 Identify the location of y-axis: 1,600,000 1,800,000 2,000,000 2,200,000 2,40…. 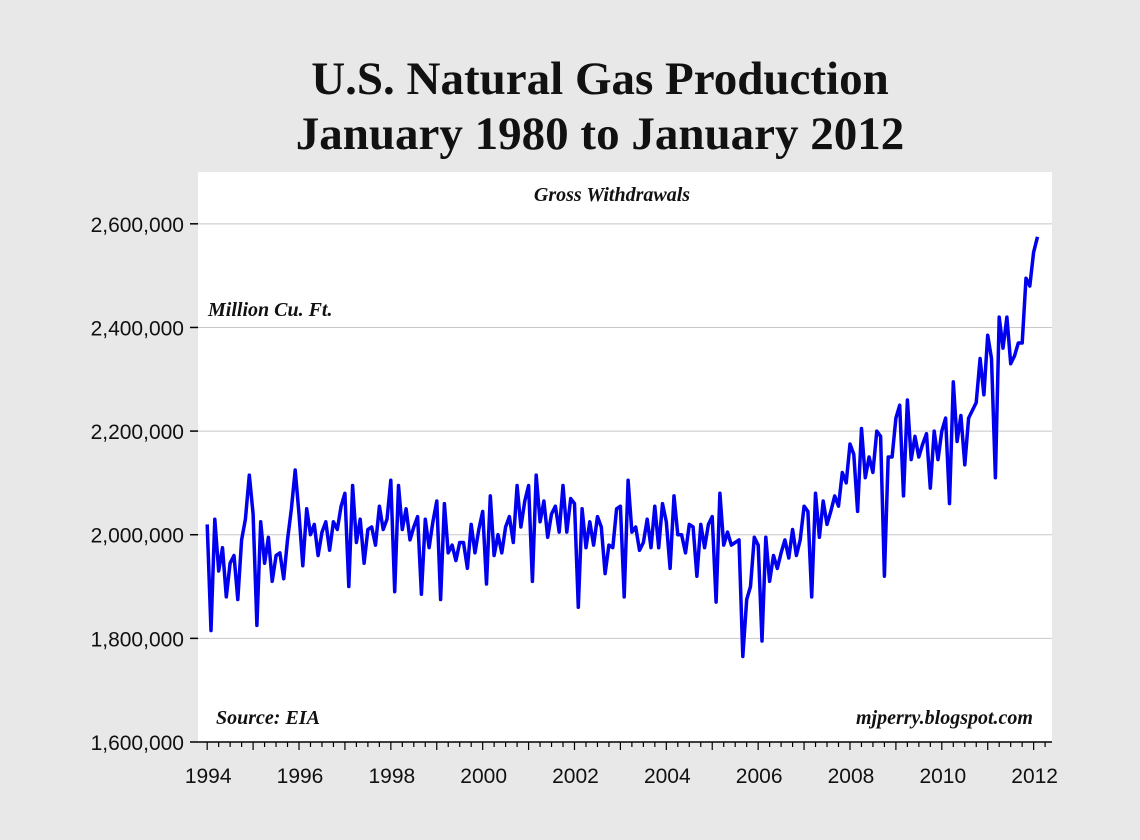
(144, 484).